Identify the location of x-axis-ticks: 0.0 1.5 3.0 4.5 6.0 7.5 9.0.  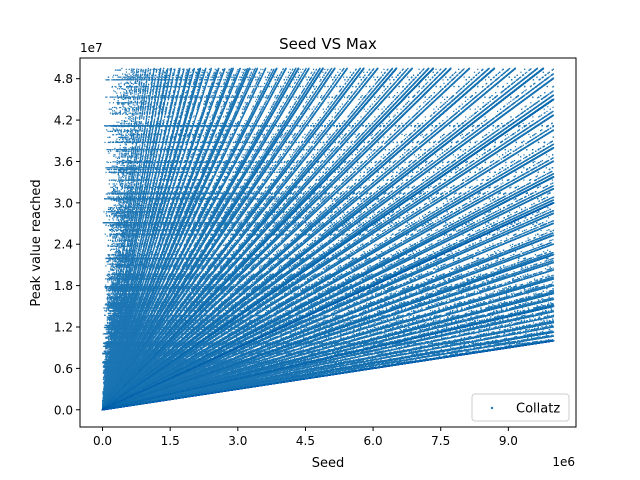
(305, 437).